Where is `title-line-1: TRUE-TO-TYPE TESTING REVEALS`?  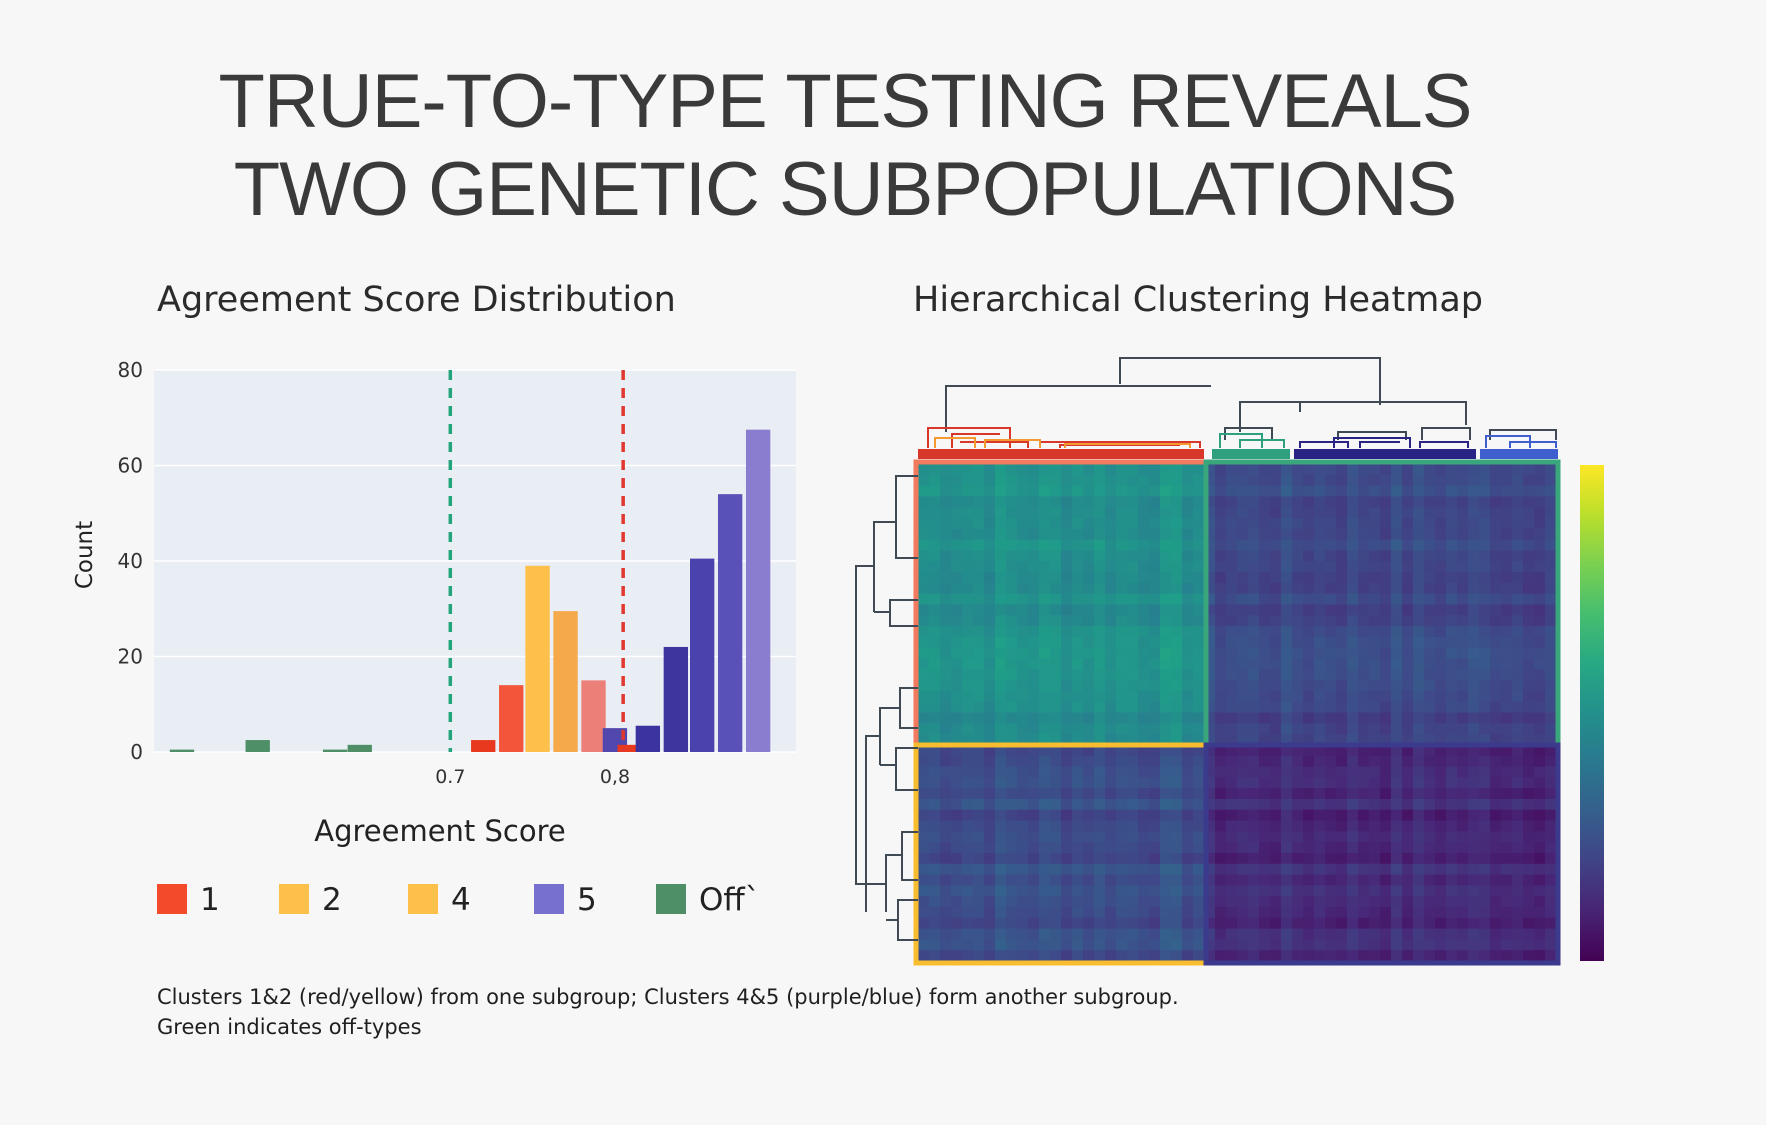
title-line-1: TRUE-TO-TYPE TESTING REVEALS is located at coordinates (845, 101).